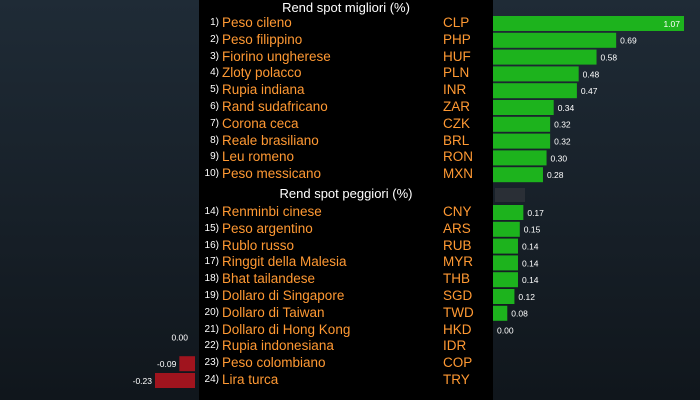  Describe the element at coordinates (257, 22) in the screenshot. I see `currency-name: Peso cileno` at that location.